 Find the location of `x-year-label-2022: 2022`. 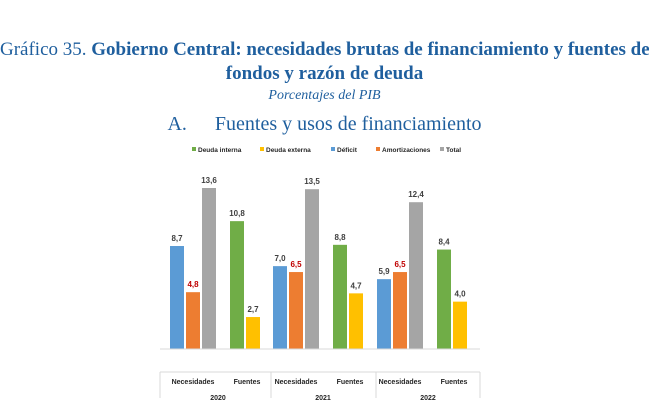

x-year-label-2022: 2022 is located at coordinates (428, 398).